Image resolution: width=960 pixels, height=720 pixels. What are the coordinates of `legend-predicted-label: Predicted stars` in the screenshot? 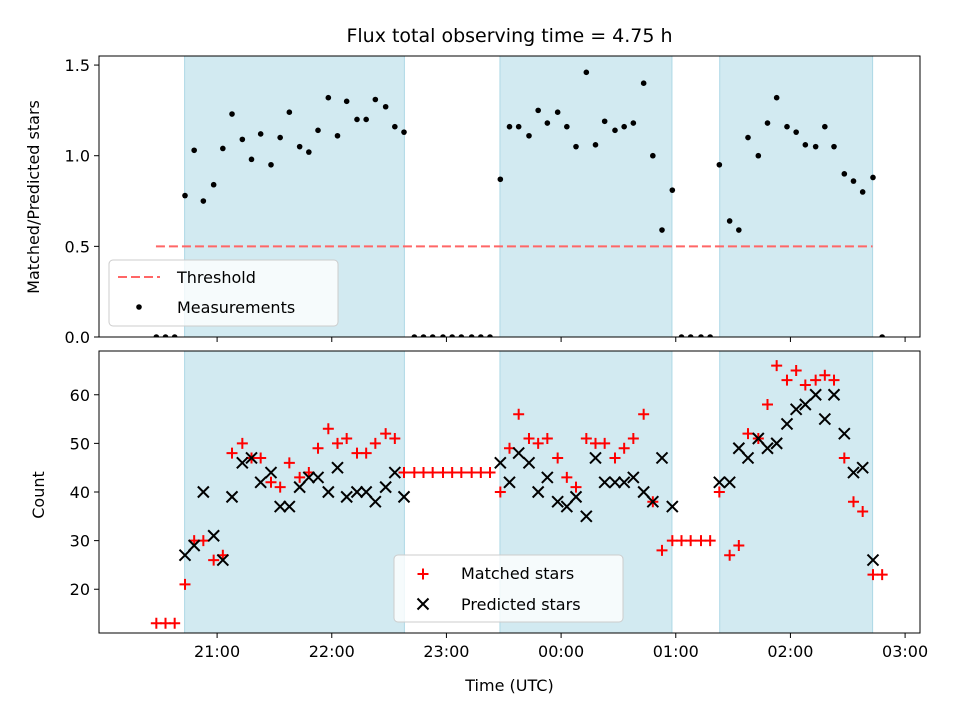 It's located at (521, 604).